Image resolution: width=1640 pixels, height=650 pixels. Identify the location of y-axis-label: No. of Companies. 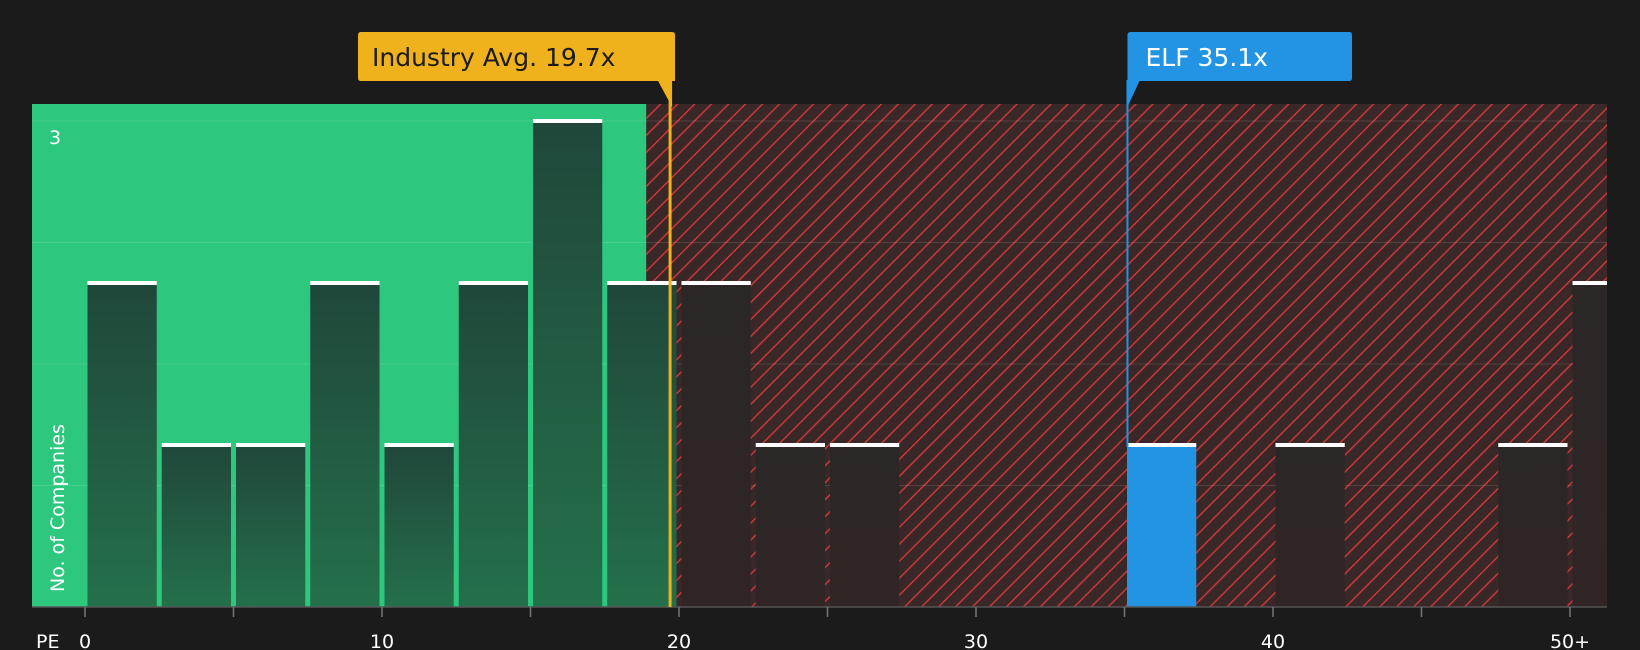
(58, 508).